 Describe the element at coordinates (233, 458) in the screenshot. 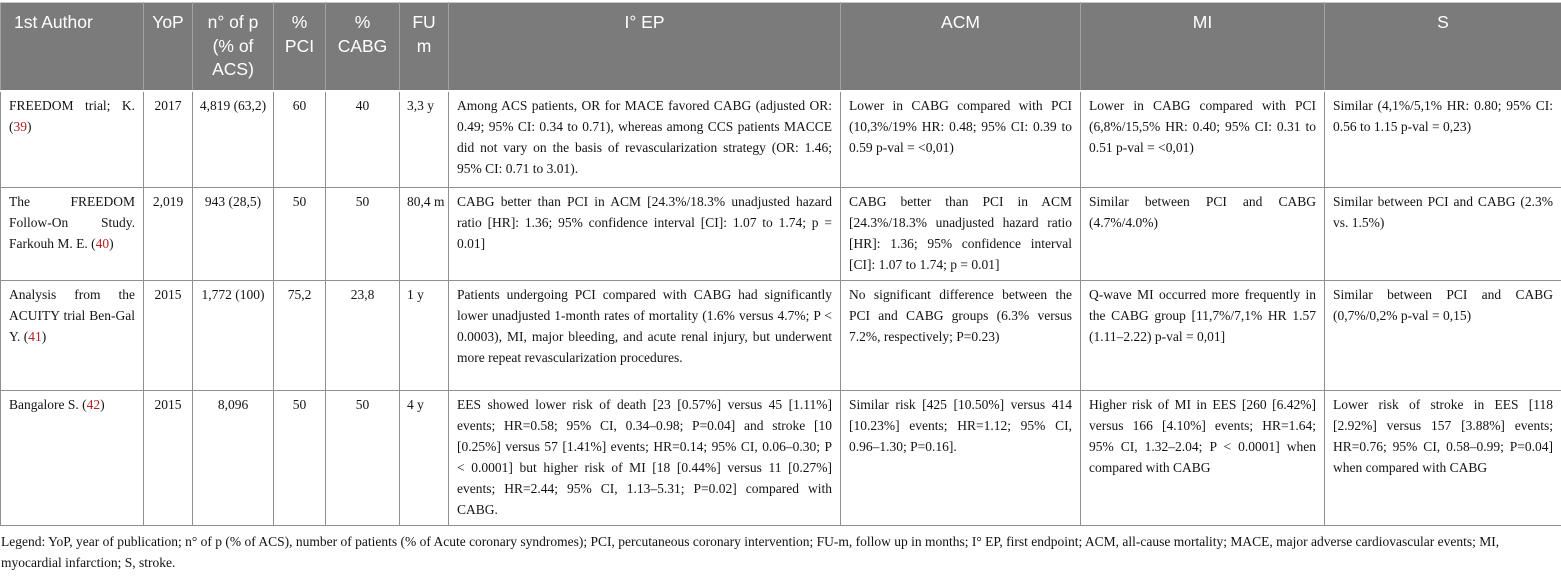

I see `cell-n-of-p: 8,096` at that location.